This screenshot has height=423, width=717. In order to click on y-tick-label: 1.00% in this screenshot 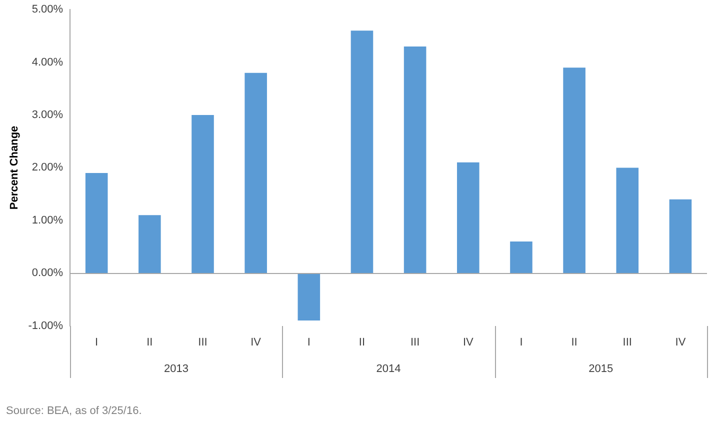, I will do `click(48, 220)`.